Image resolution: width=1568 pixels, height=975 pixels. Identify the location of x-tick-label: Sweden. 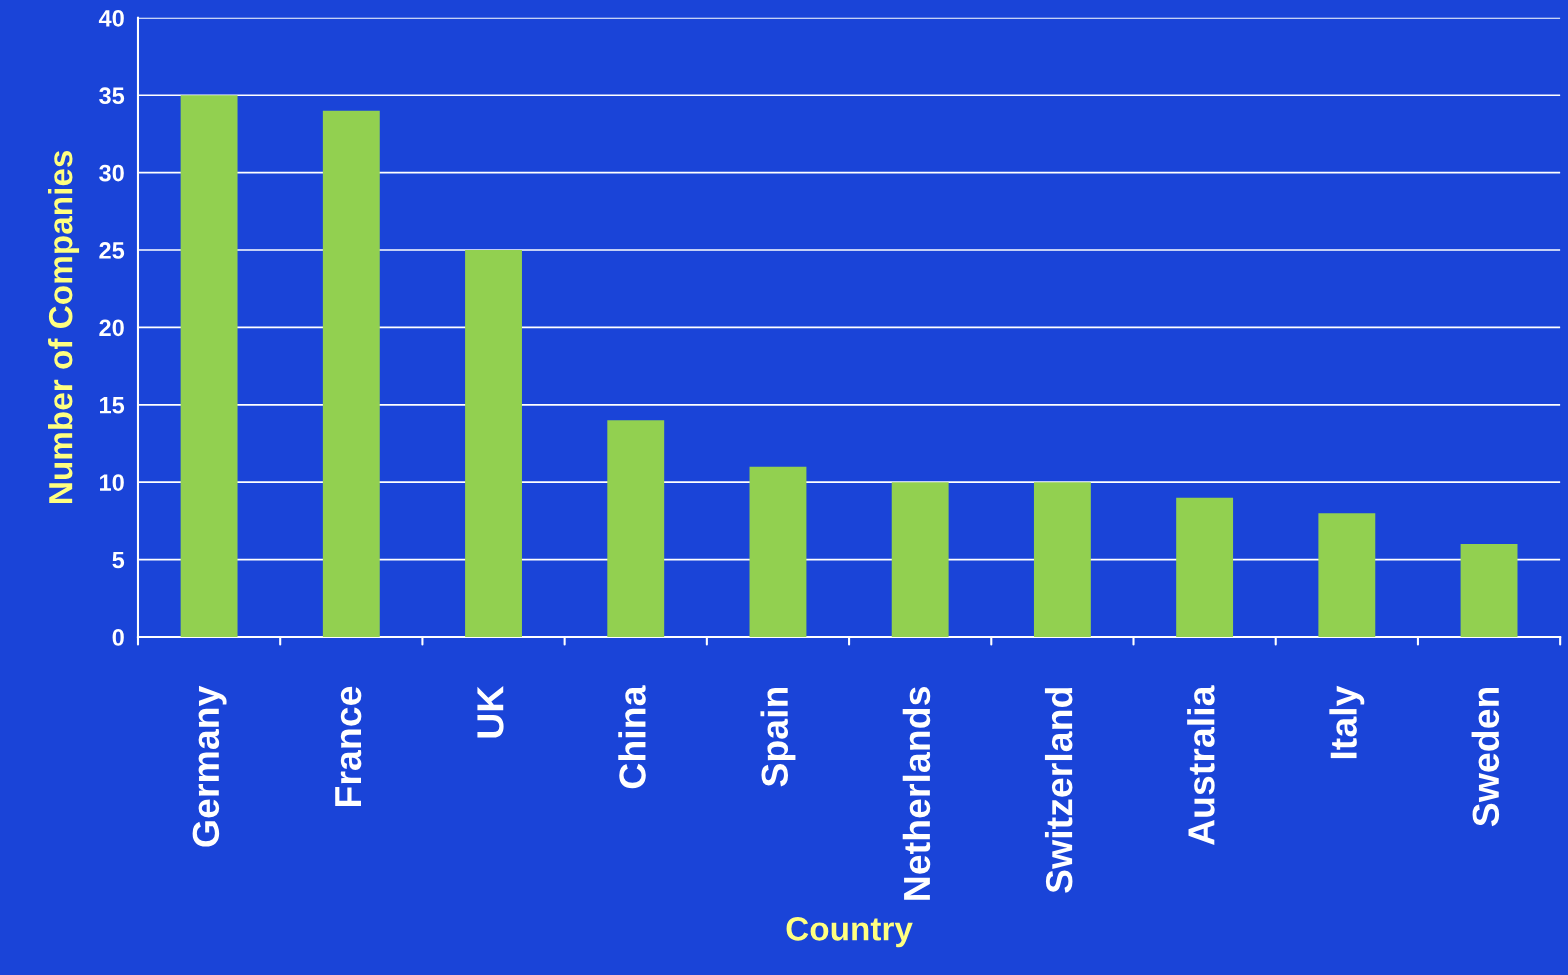
(1485, 757).